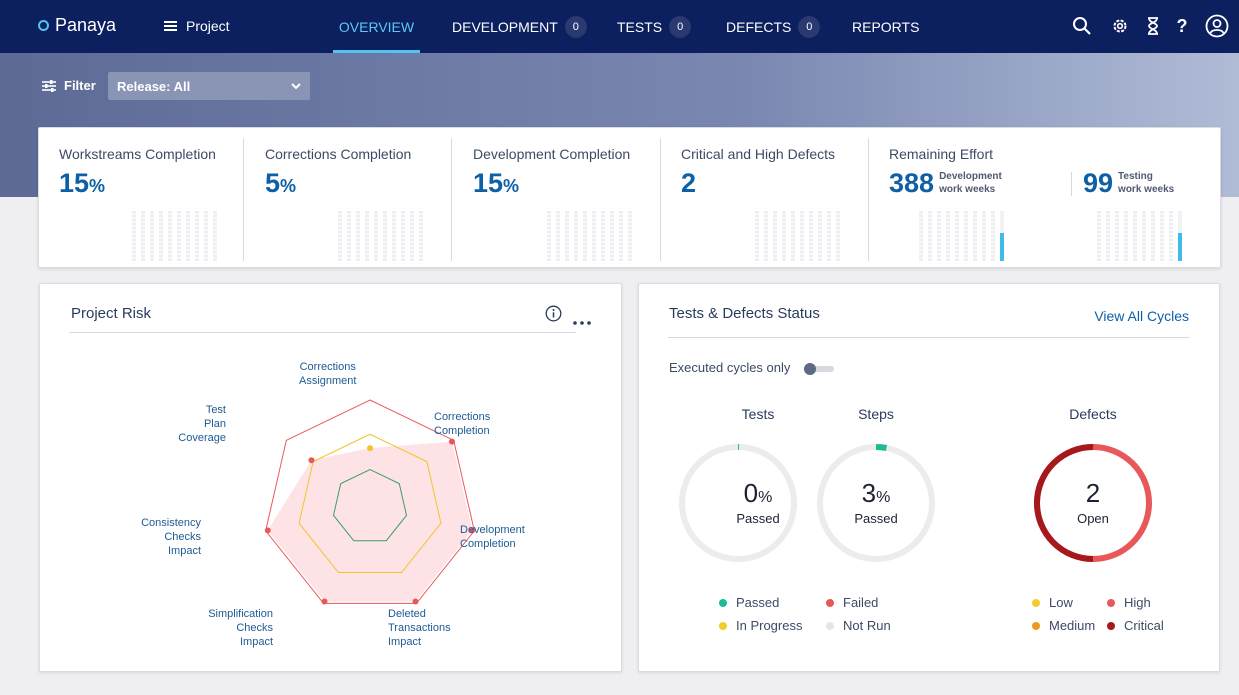 The image size is (1239, 695). Describe the element at coordinates (869, 493) in the screenshot. I see `steps-percent-number: 3` at that location.